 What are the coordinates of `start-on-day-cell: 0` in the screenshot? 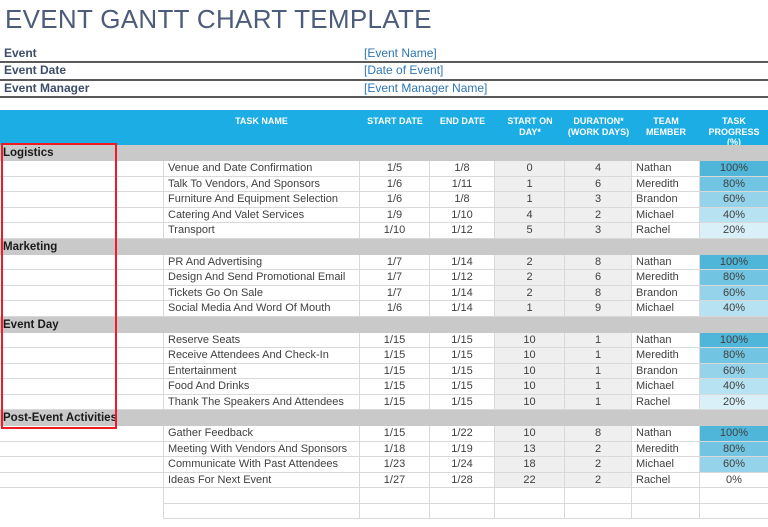 It's located at (530, 169).